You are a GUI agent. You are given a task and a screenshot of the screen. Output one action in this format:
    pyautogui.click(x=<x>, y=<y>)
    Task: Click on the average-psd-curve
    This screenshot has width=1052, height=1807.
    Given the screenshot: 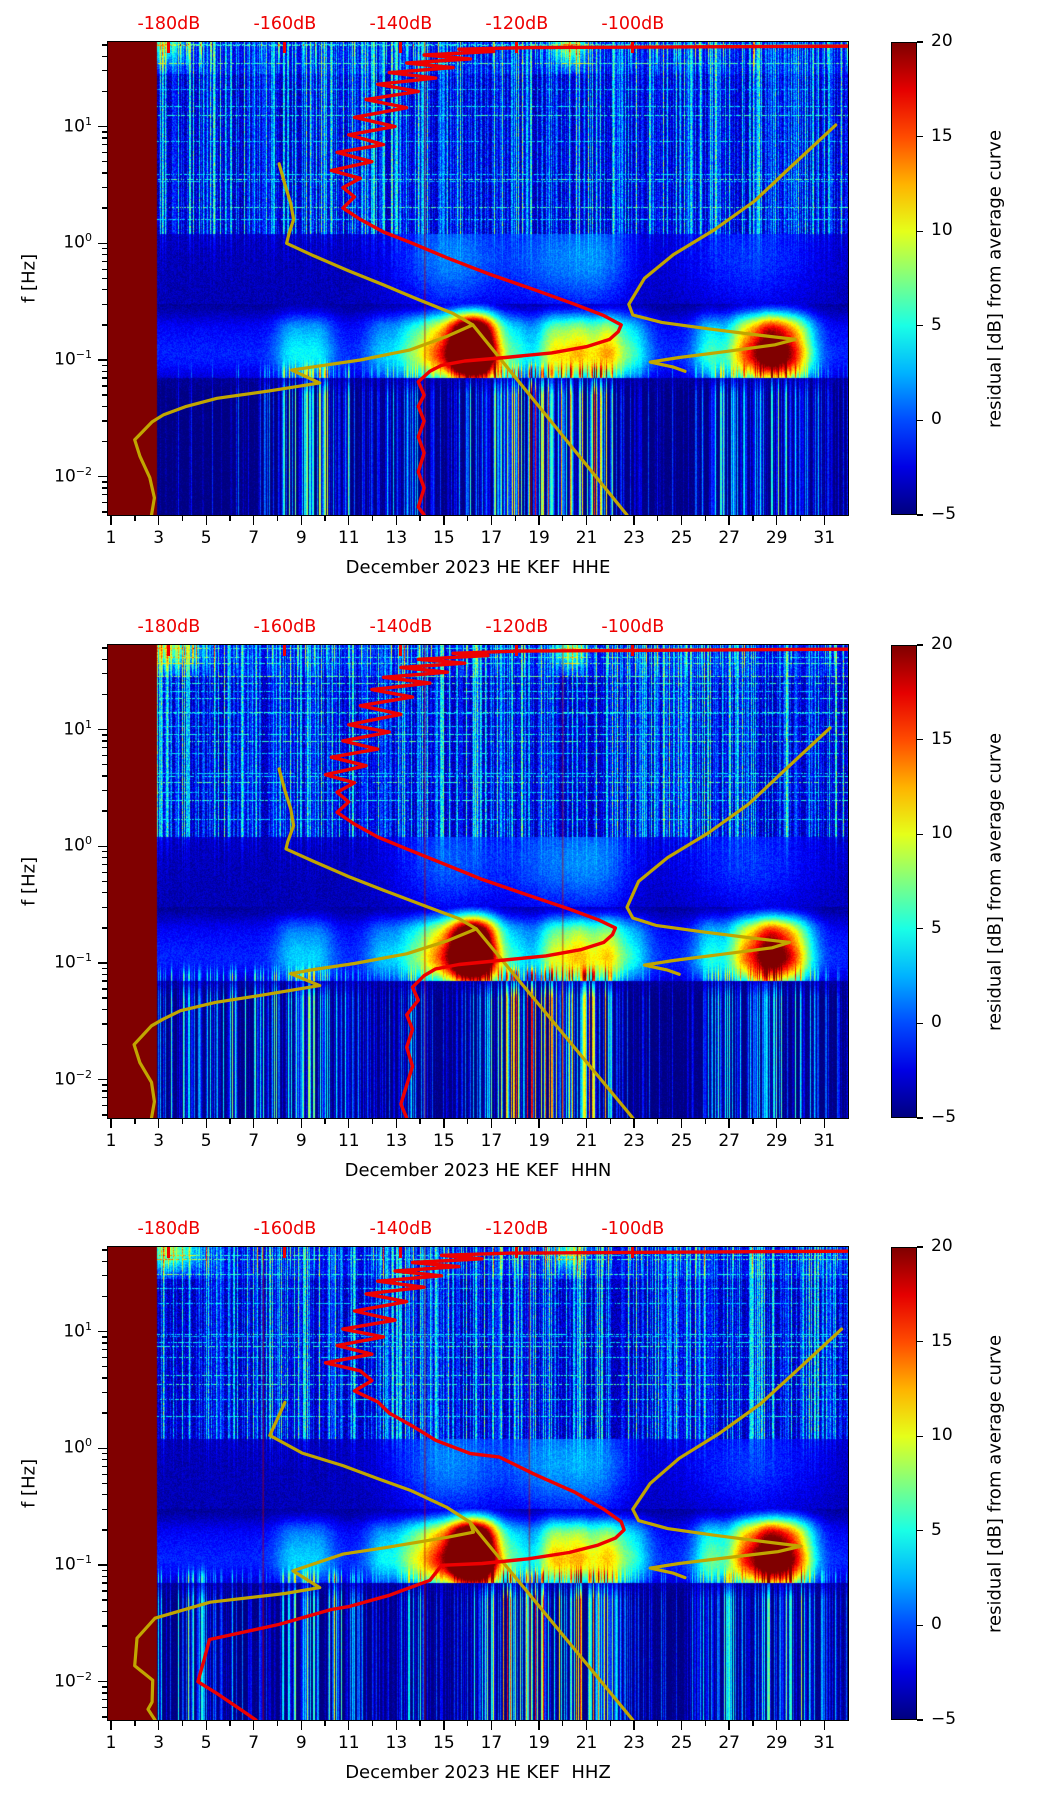 What is the action you would take?
    pyautogui.click(x=585, y=882)
    